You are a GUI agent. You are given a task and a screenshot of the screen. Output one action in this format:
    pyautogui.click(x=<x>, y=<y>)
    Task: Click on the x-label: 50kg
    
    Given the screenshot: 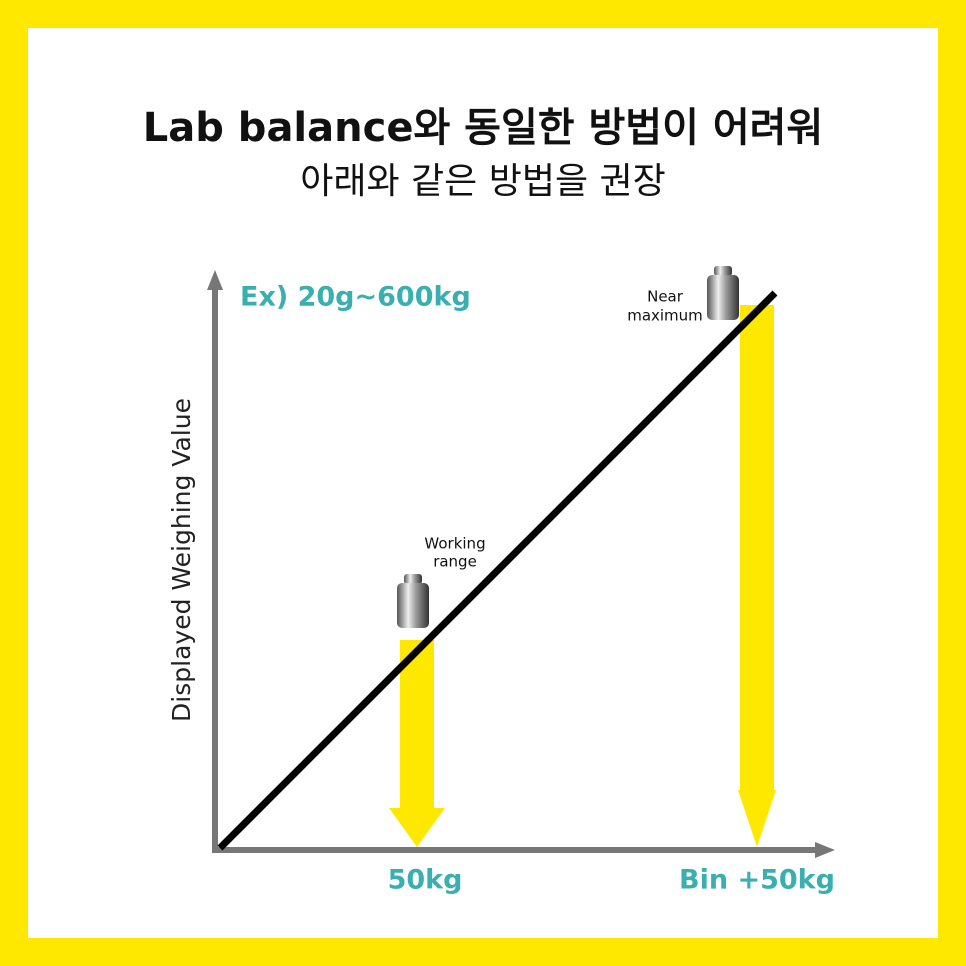 What is the action you would take?
    pyautogui.click(x=425, y=880)
    